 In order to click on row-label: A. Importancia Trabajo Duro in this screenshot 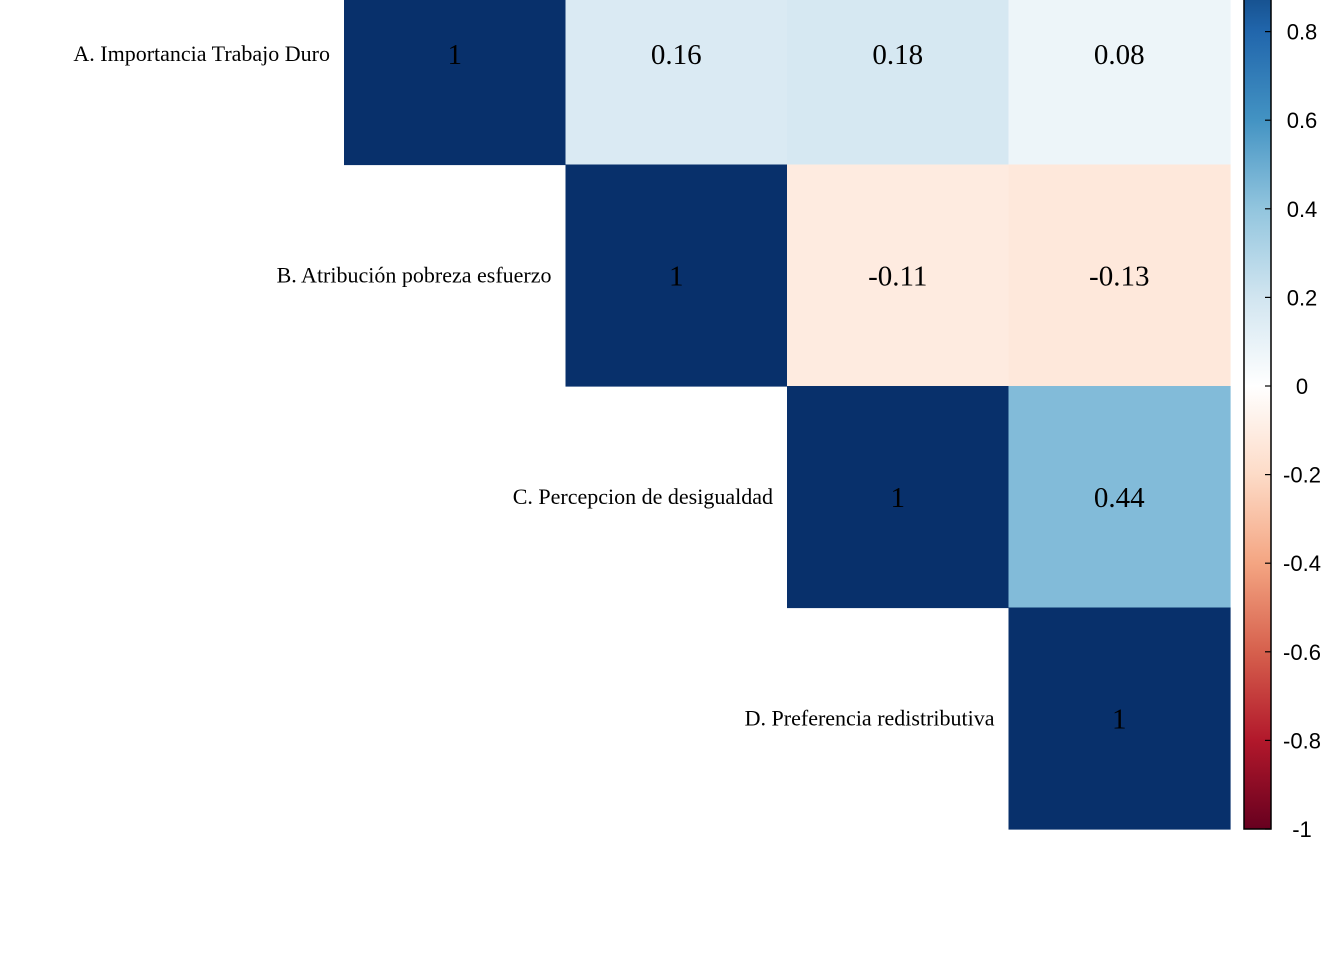, I will do `click(201, 53)`.